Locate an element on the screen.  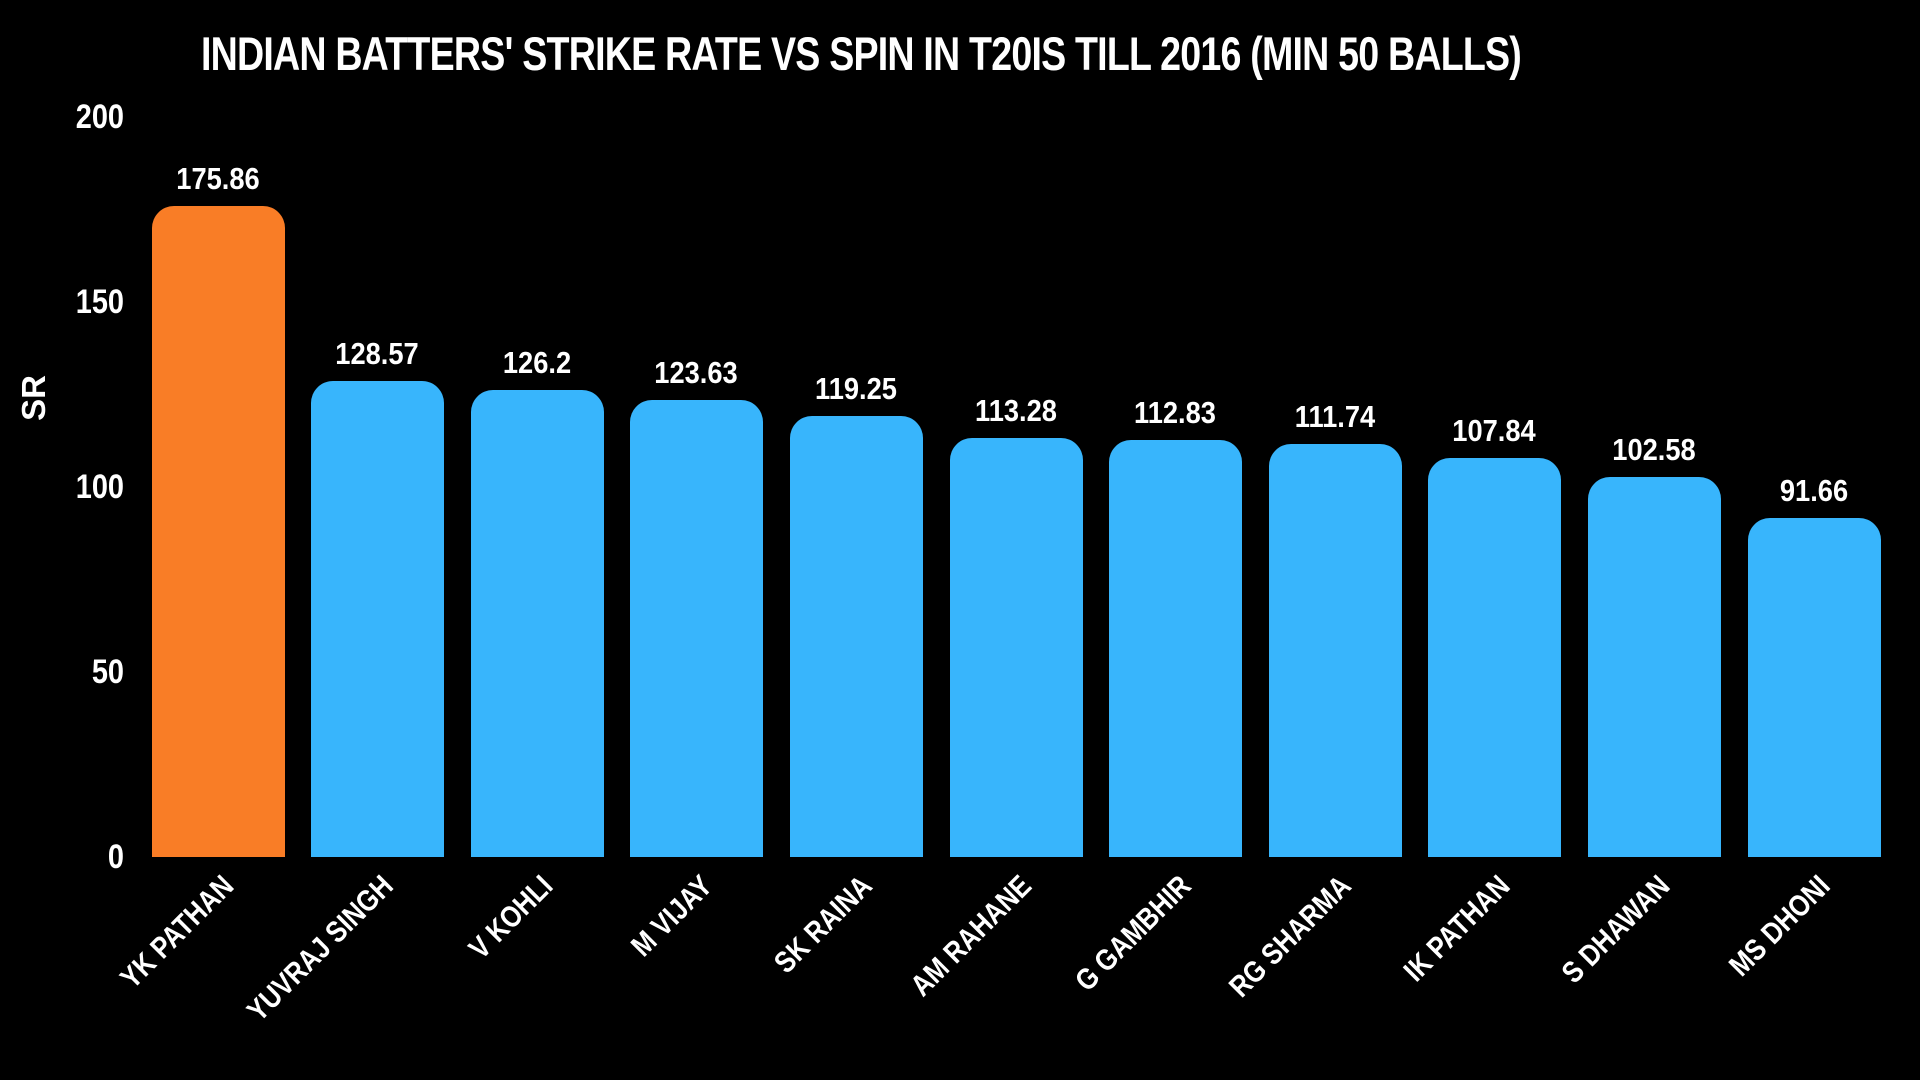
y-tick-label: 100 is located at coordinates (99, 487).